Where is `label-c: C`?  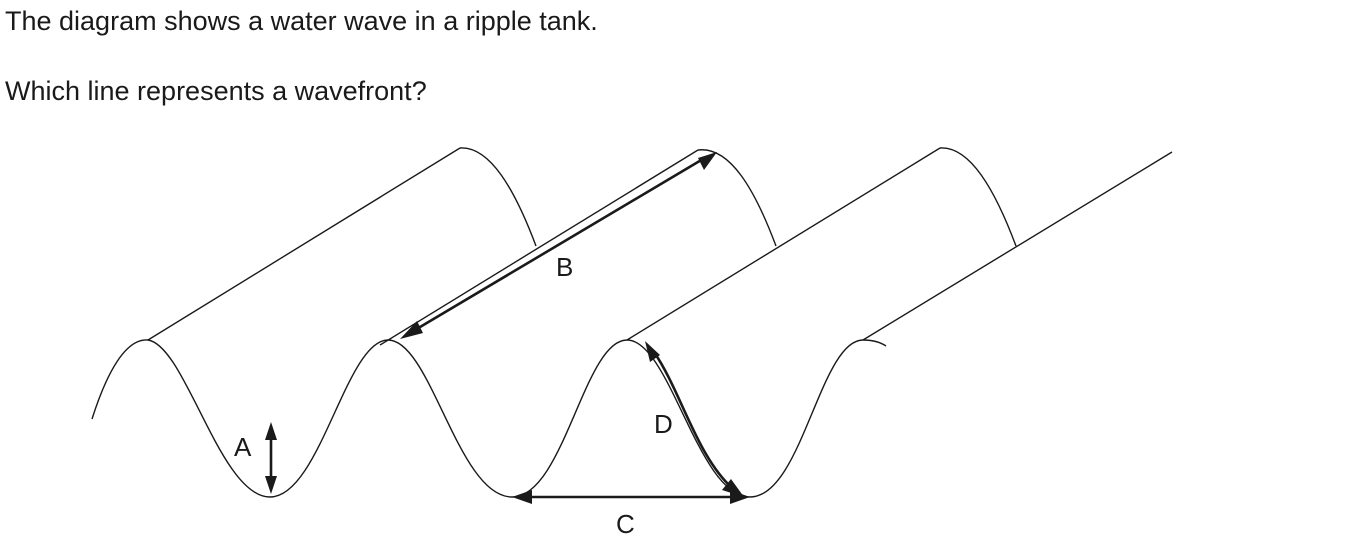
label-c: C is located at coordinates (625, 524).